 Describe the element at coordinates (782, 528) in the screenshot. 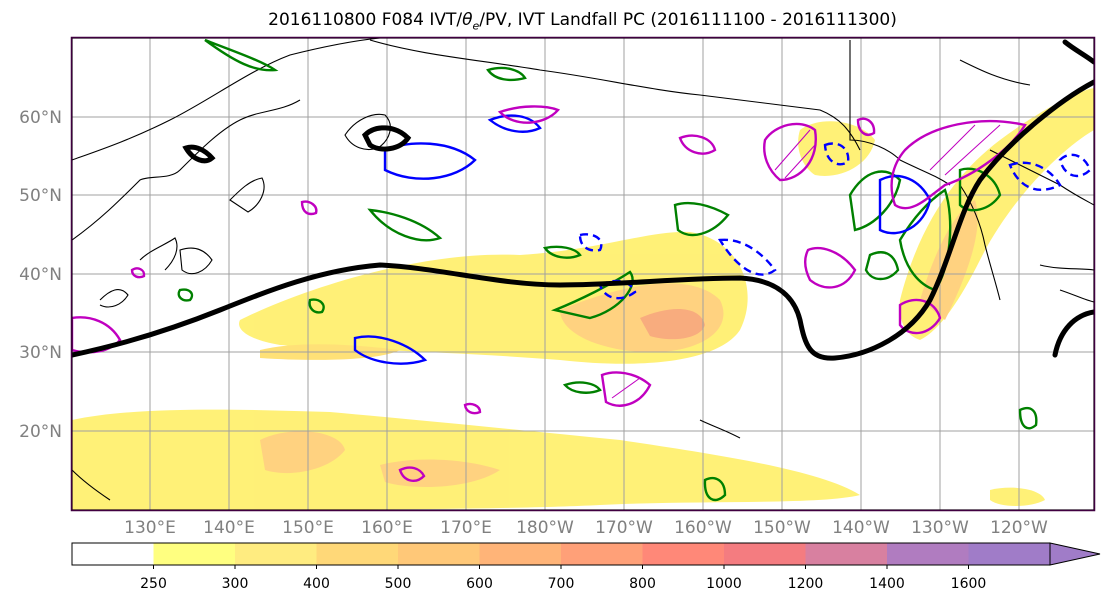

I see `longitude-label: 150°W` at that location.